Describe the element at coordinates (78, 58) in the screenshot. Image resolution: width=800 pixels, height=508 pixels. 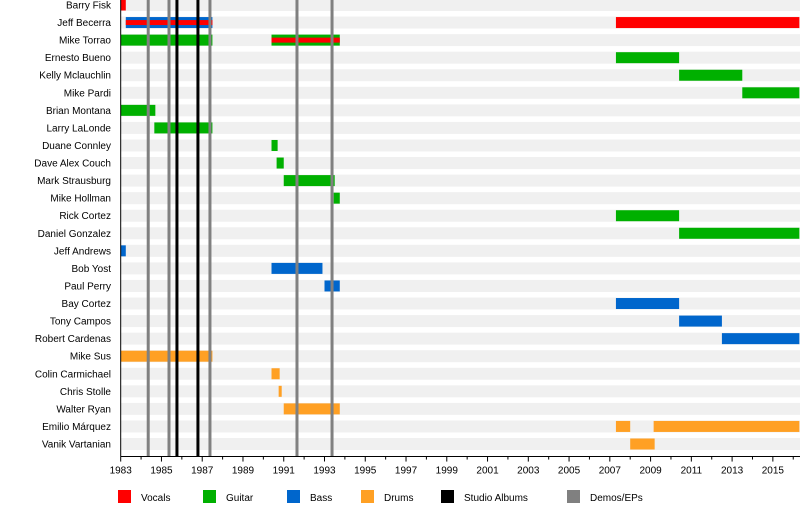
I see `member-name: Ernesto Bueno` at that location.